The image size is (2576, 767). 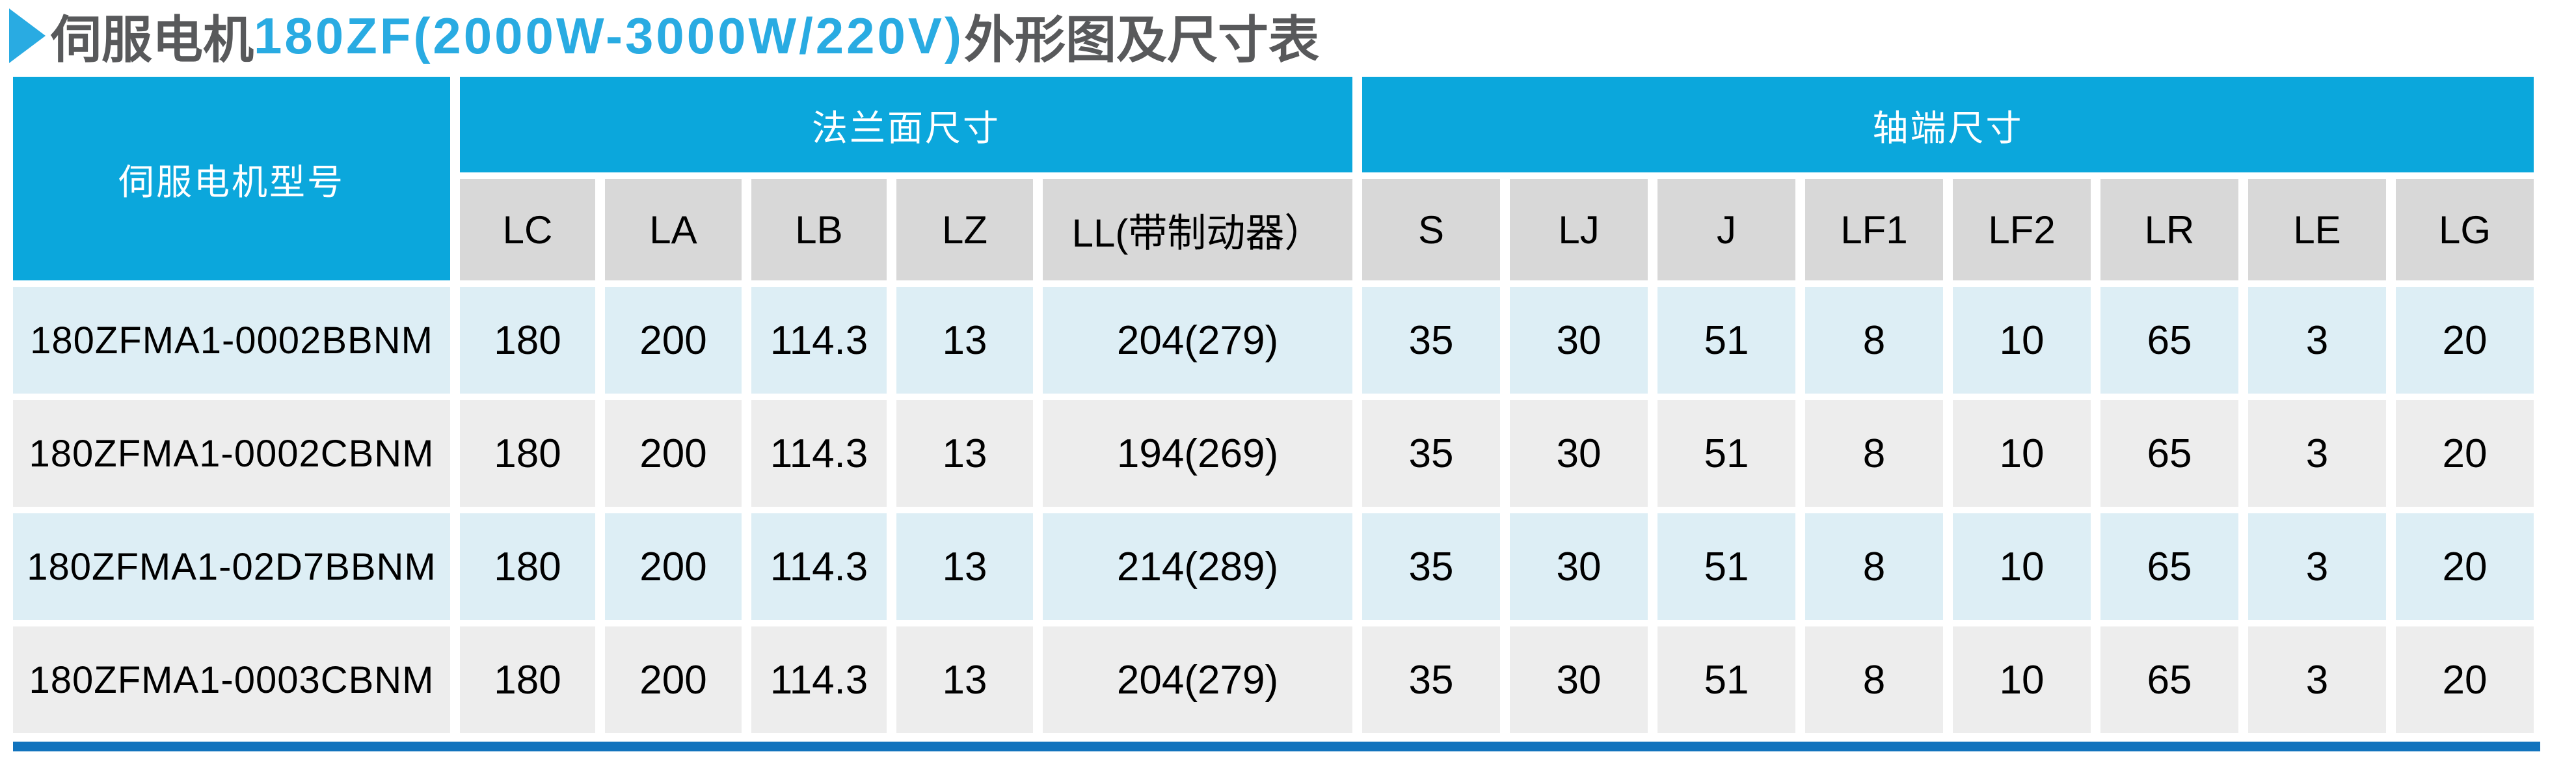 What do you see at coordinates (1141, 39) in the screenshot?
I see `title-suffix: 外形图及尺寸表` at bounding box center [1141, 39].